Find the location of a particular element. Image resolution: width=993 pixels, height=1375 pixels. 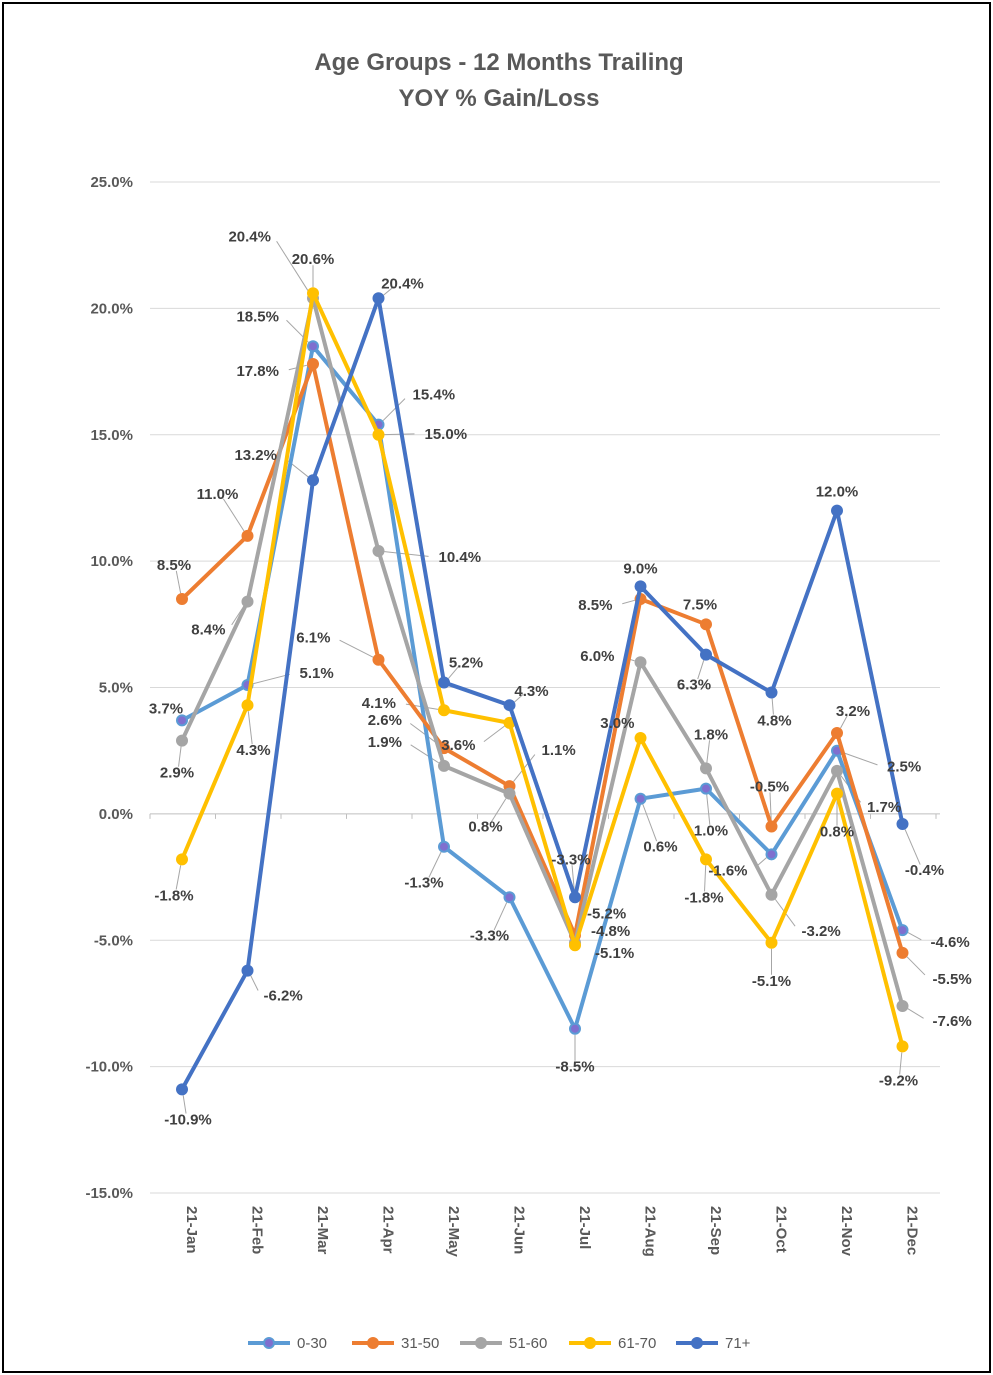

legend-label: 71+ is located at coordinates (738, 1343).